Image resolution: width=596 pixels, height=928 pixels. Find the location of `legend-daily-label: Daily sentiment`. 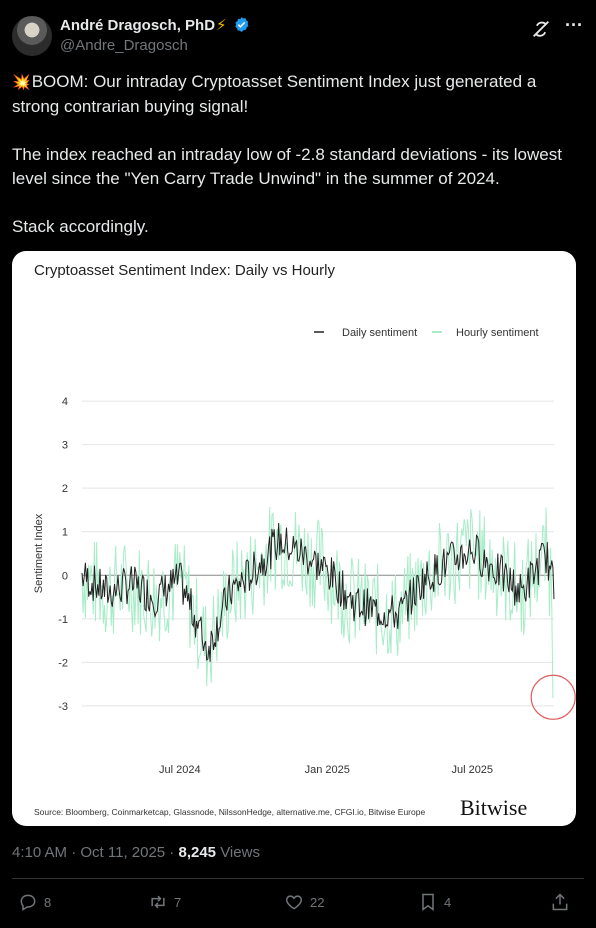

legend-daily-label: Daily sentiment is located at coordinates (379, 333).